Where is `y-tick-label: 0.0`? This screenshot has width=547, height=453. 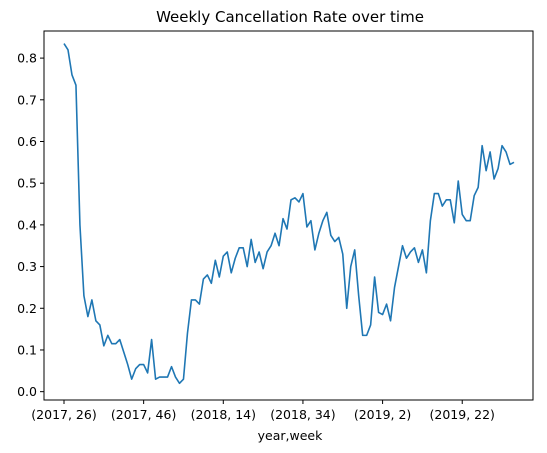 y-tick-label: 0.0 is located at coordinates (27, 391).